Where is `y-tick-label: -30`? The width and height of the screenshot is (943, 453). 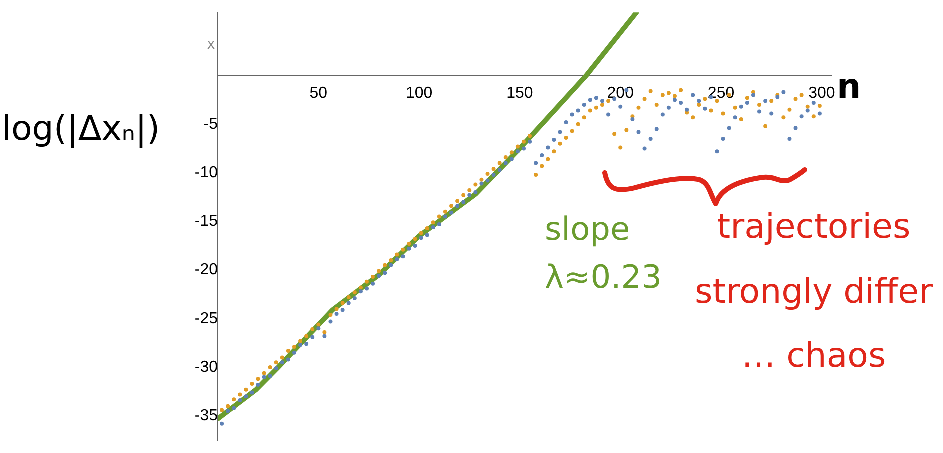
y-tick-label: -30 is located at coordinates (206, 367).